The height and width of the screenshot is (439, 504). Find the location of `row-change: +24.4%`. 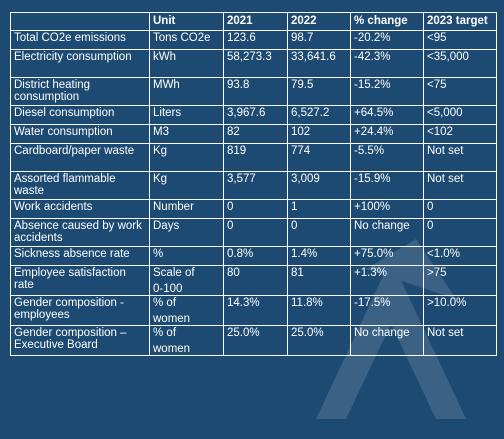

row-change: +24.4% is located at coordinates (387, 134).